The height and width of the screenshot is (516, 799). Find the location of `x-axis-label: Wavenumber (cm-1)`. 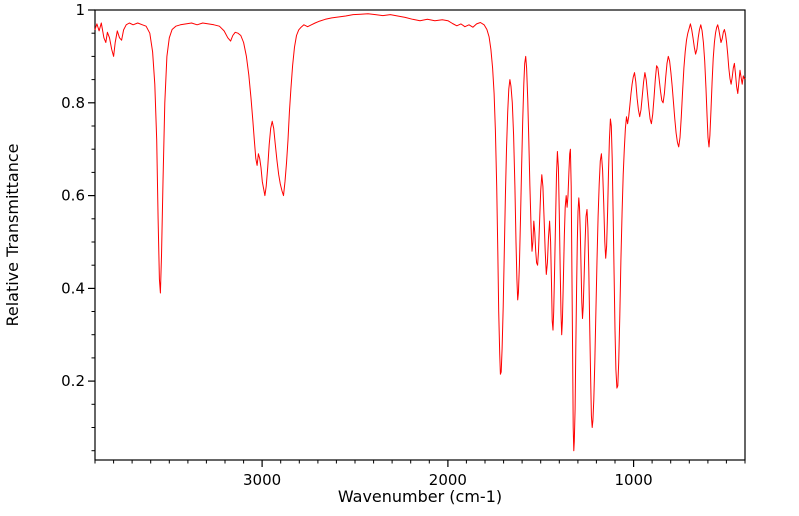

x-axis-label: Wavenumber (cm-1) is located at coordinates (420, 496).